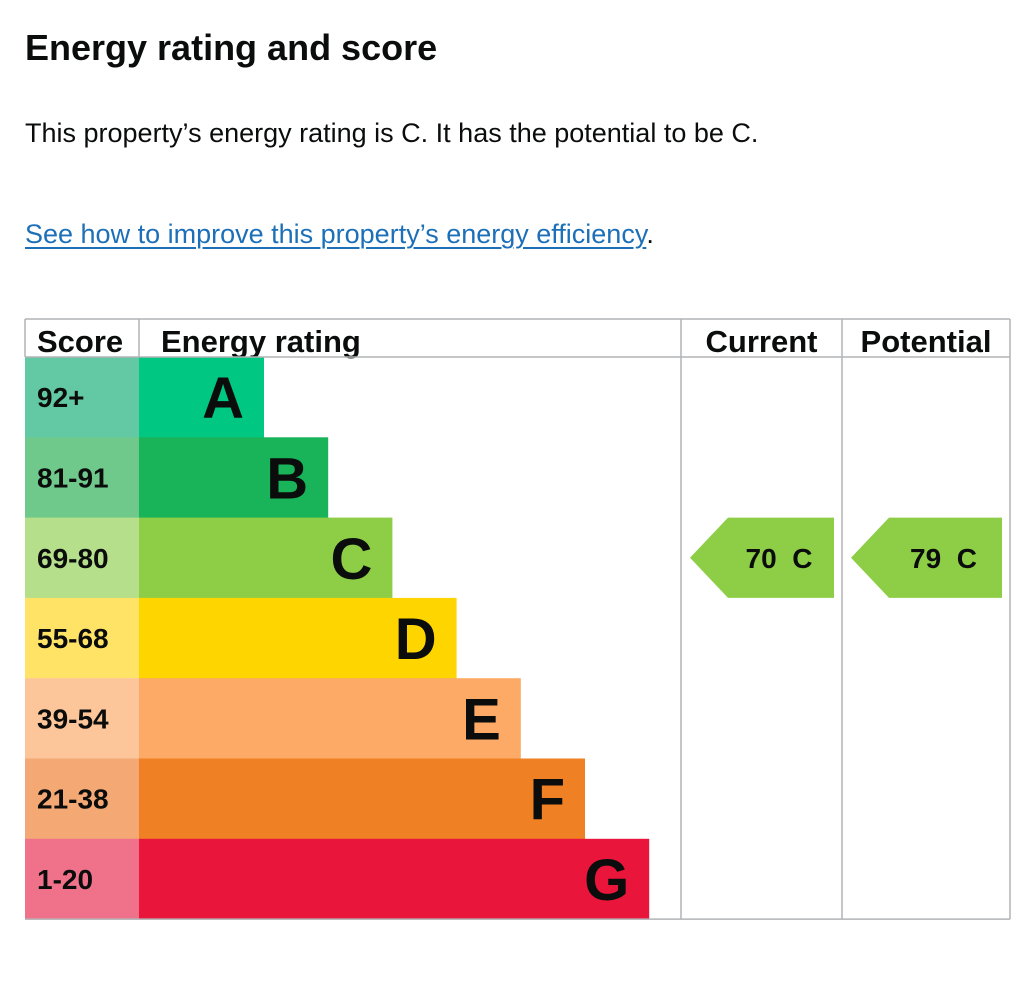 Image resolution: width=1019 pixels, height=1003 pixels. Describe the element at coordinates (547, 800) in the screenshot. I see `rating-letter-f: F` at that location.